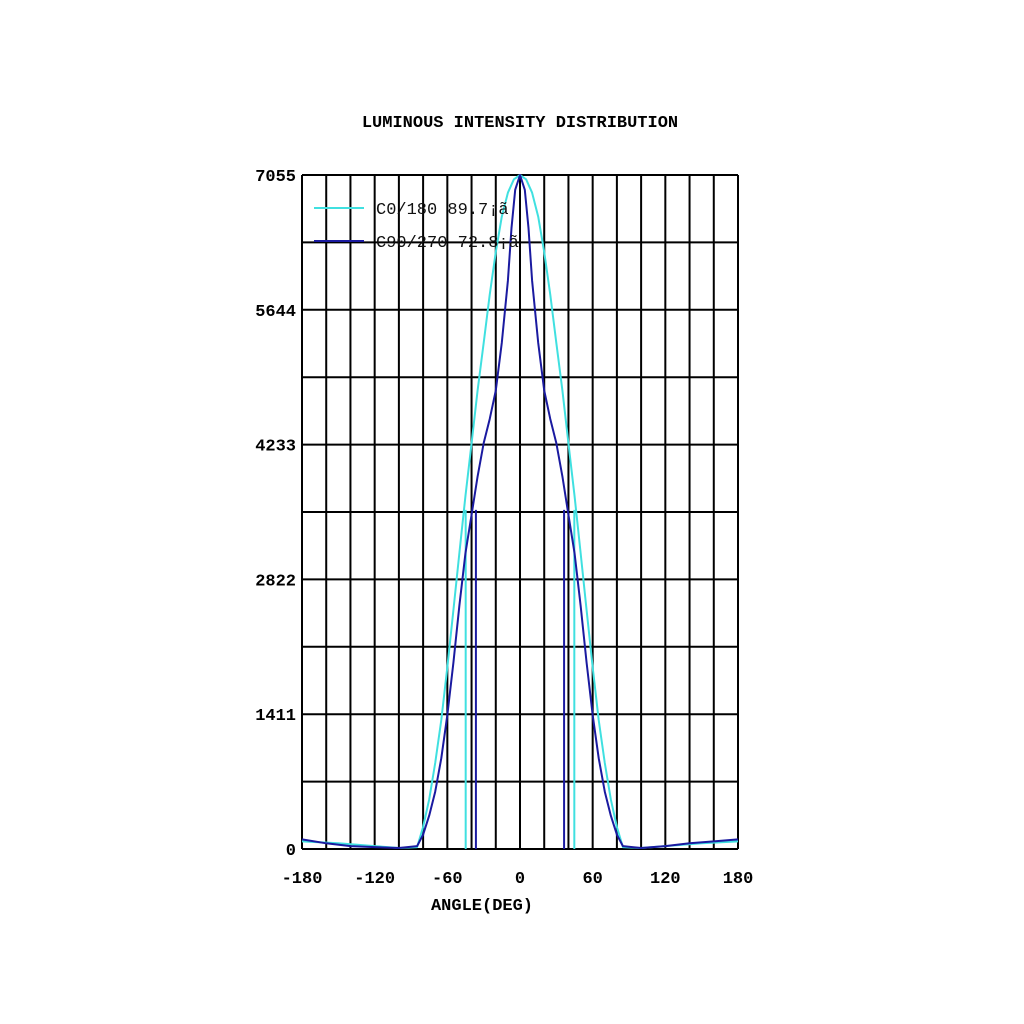 The height and width of the screenshot is (1024, 1024). Describe the element at coordinates (416, 227) in the screenshot. I see `legend: C0/180 89.7¡ã C90/270 72.8¡ã` at that location.